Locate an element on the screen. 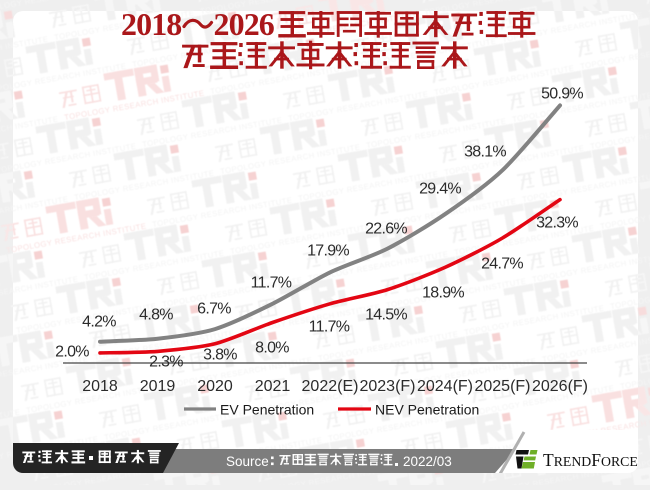 The width and height of the screenshot is (650, 490). svg-text: 2024(F) is located at coordinates (445, 386).